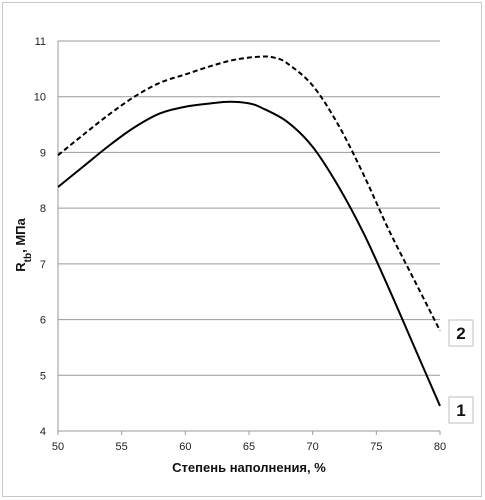  What do you see at coordinates (43, 209) in the screenshot?
I see `y-tick-label: 8` at bounding box center [43, 209].